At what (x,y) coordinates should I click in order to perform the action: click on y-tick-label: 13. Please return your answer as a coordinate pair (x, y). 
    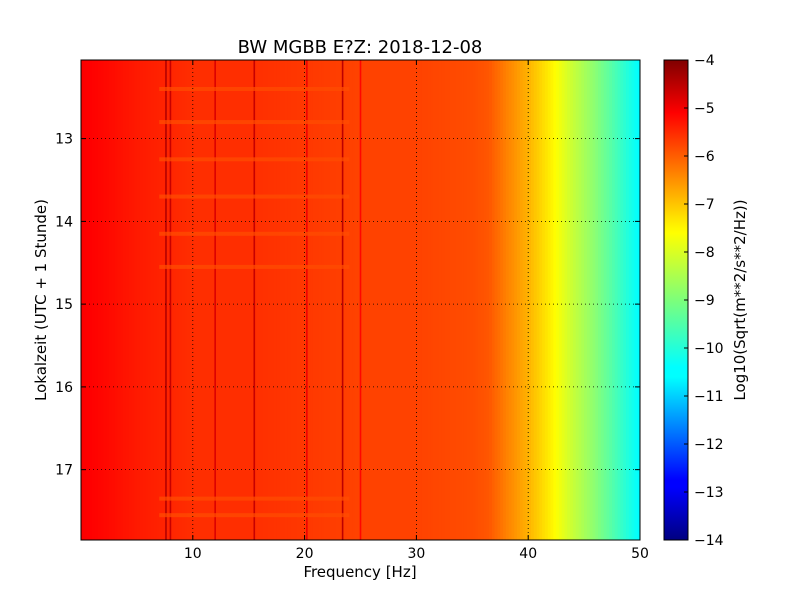
    Looking at the image, I should click on (64, 140).